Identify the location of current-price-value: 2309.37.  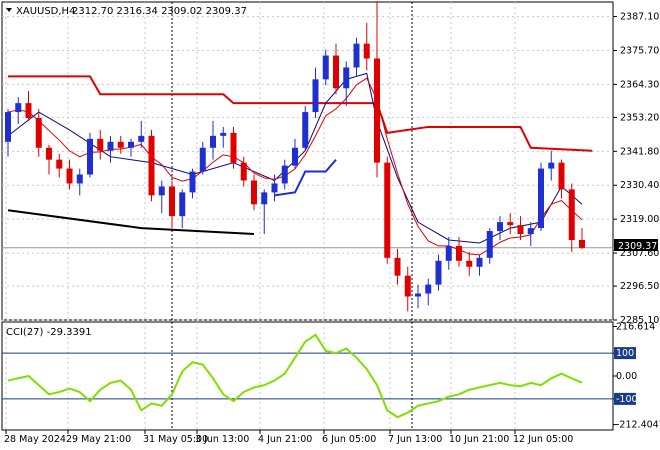
(637, 246).